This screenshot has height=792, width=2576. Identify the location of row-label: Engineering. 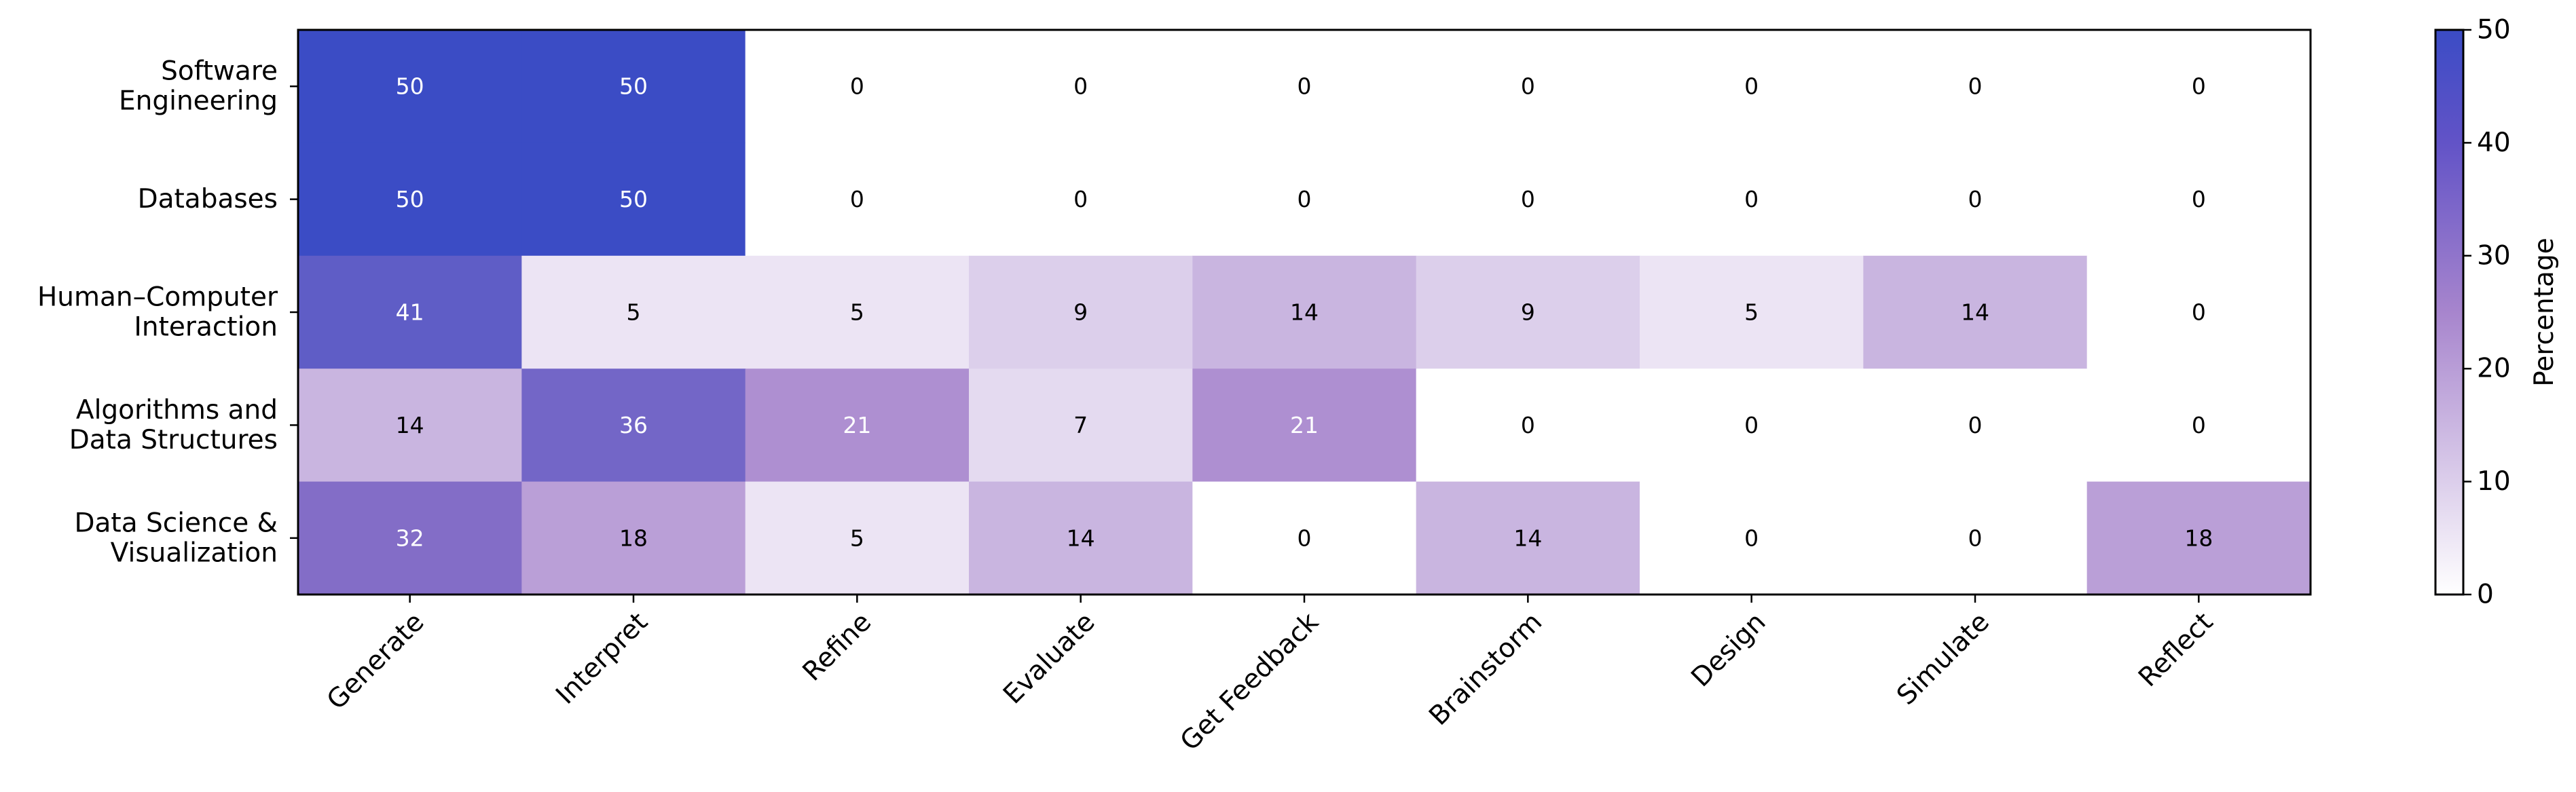
(198, 102).